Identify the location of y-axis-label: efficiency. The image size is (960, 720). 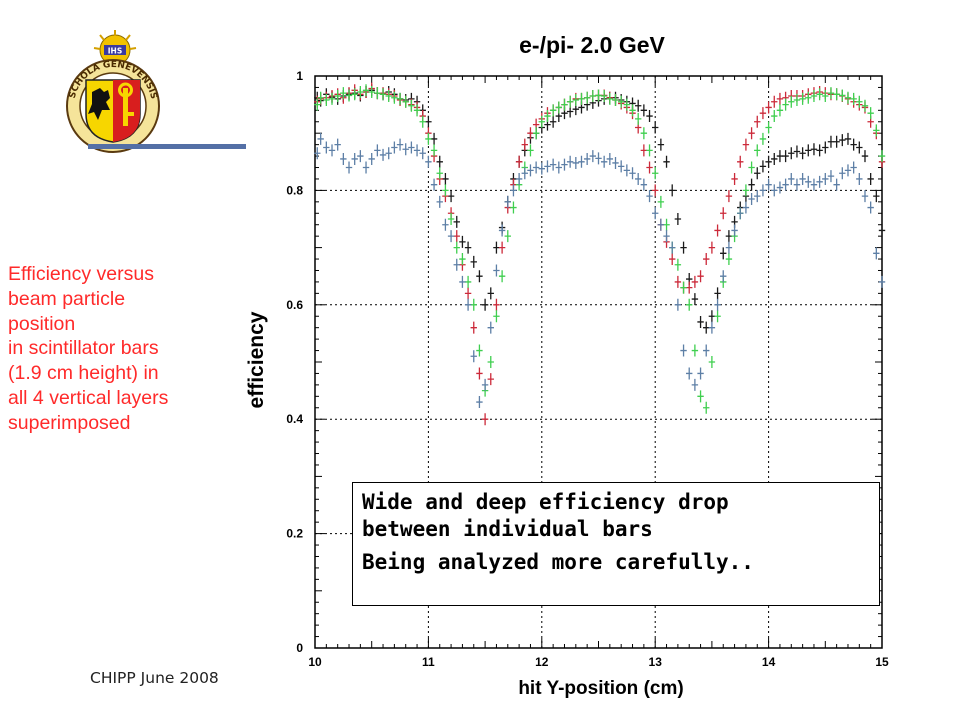
(257, 359).